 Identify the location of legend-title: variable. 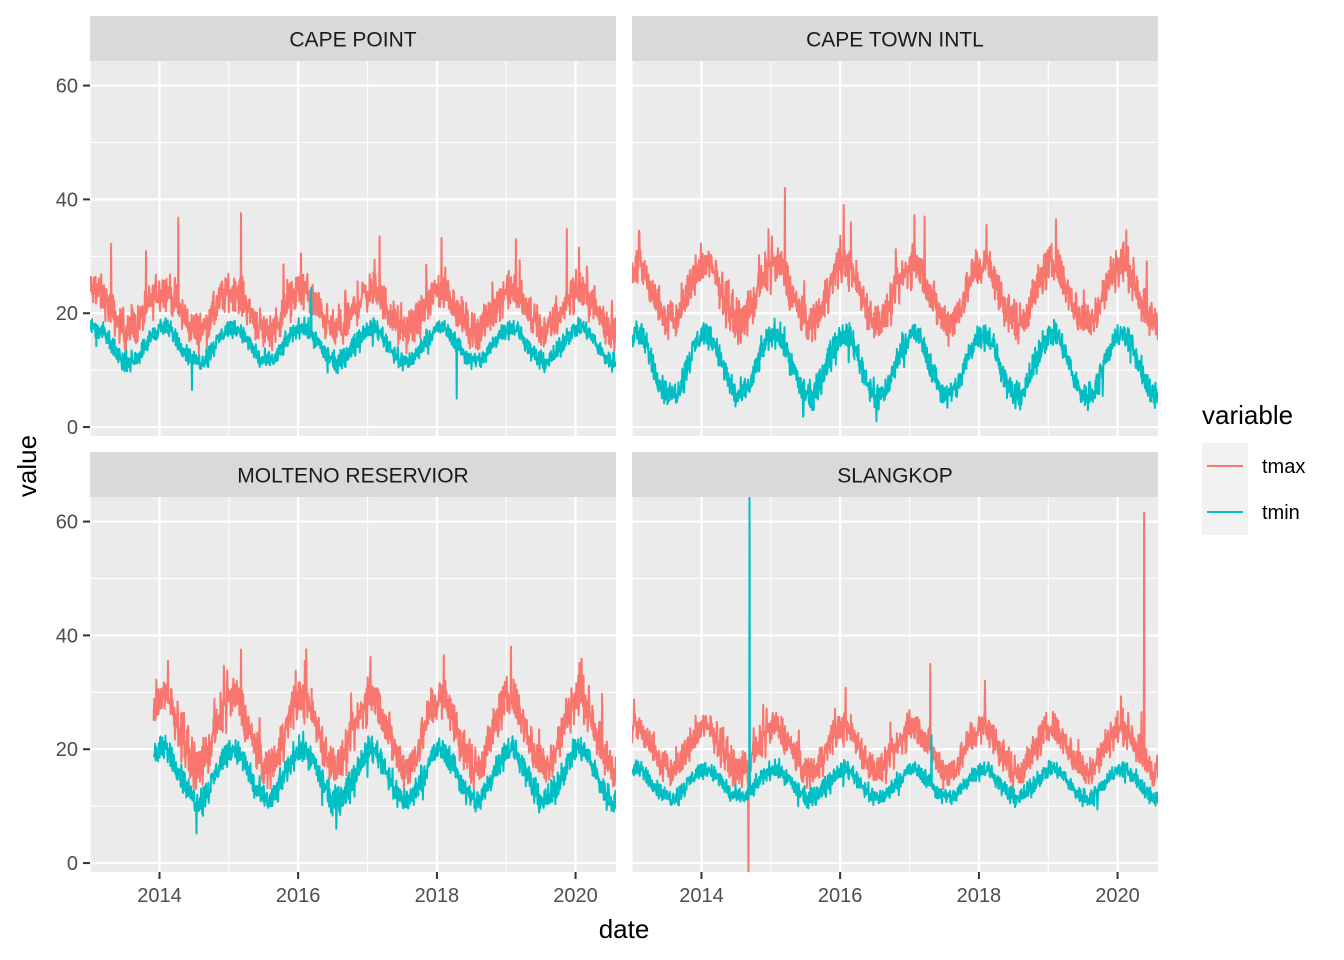
(1247, 415).